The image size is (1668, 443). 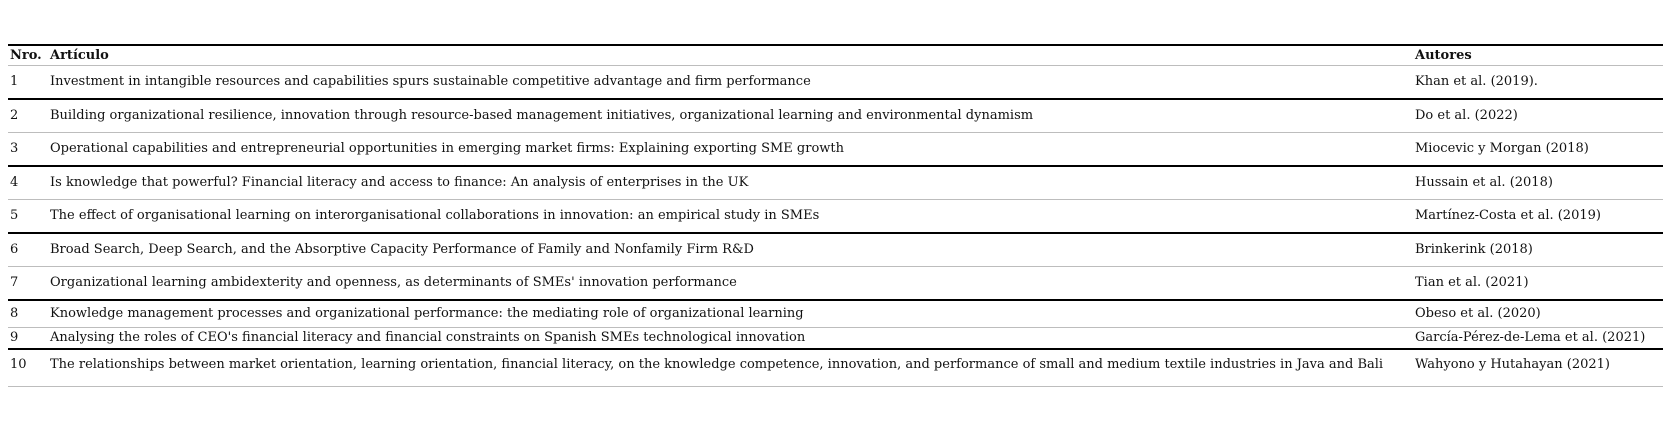 I want to click on cell-nro: 5, so click(x=28, y=216).